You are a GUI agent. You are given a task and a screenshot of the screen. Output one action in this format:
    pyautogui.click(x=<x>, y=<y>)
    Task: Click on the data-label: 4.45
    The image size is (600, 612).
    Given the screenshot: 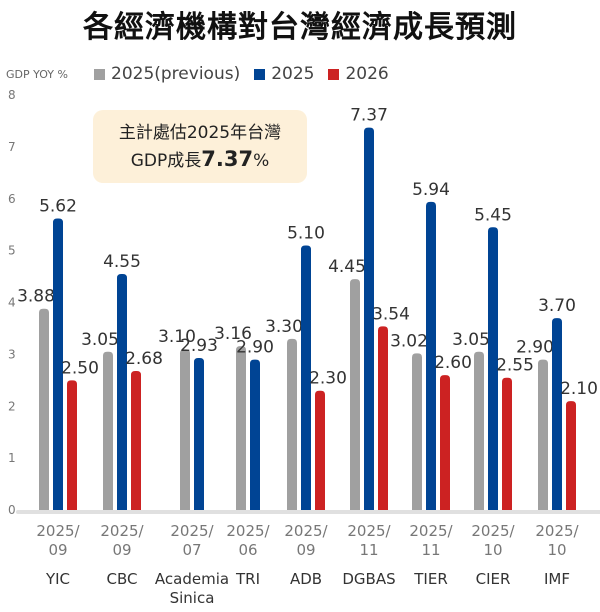 What is the action you would take?
    pyautogui.click(x=347, y=267)
    